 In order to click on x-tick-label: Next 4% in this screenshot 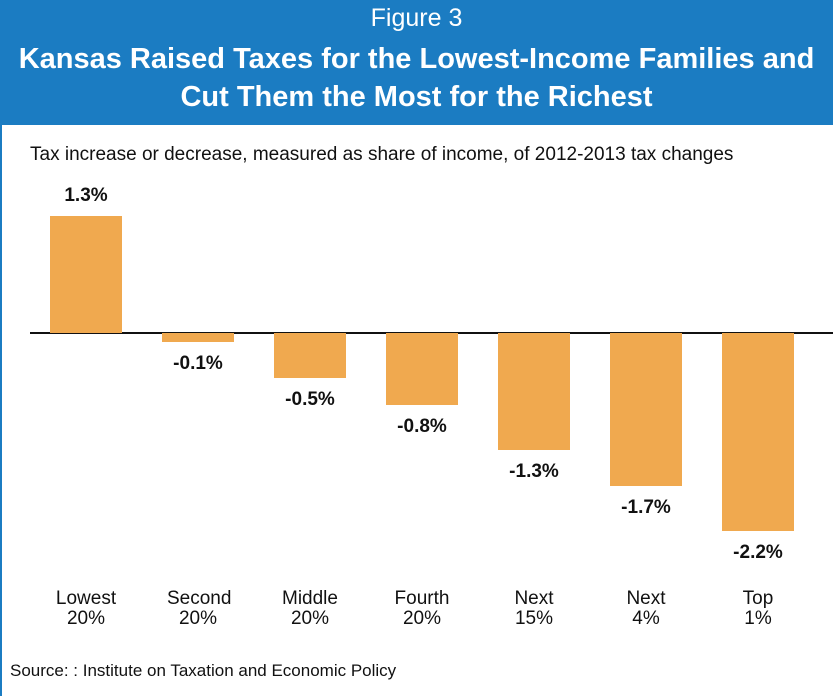, I will do `click(646, 608)`.